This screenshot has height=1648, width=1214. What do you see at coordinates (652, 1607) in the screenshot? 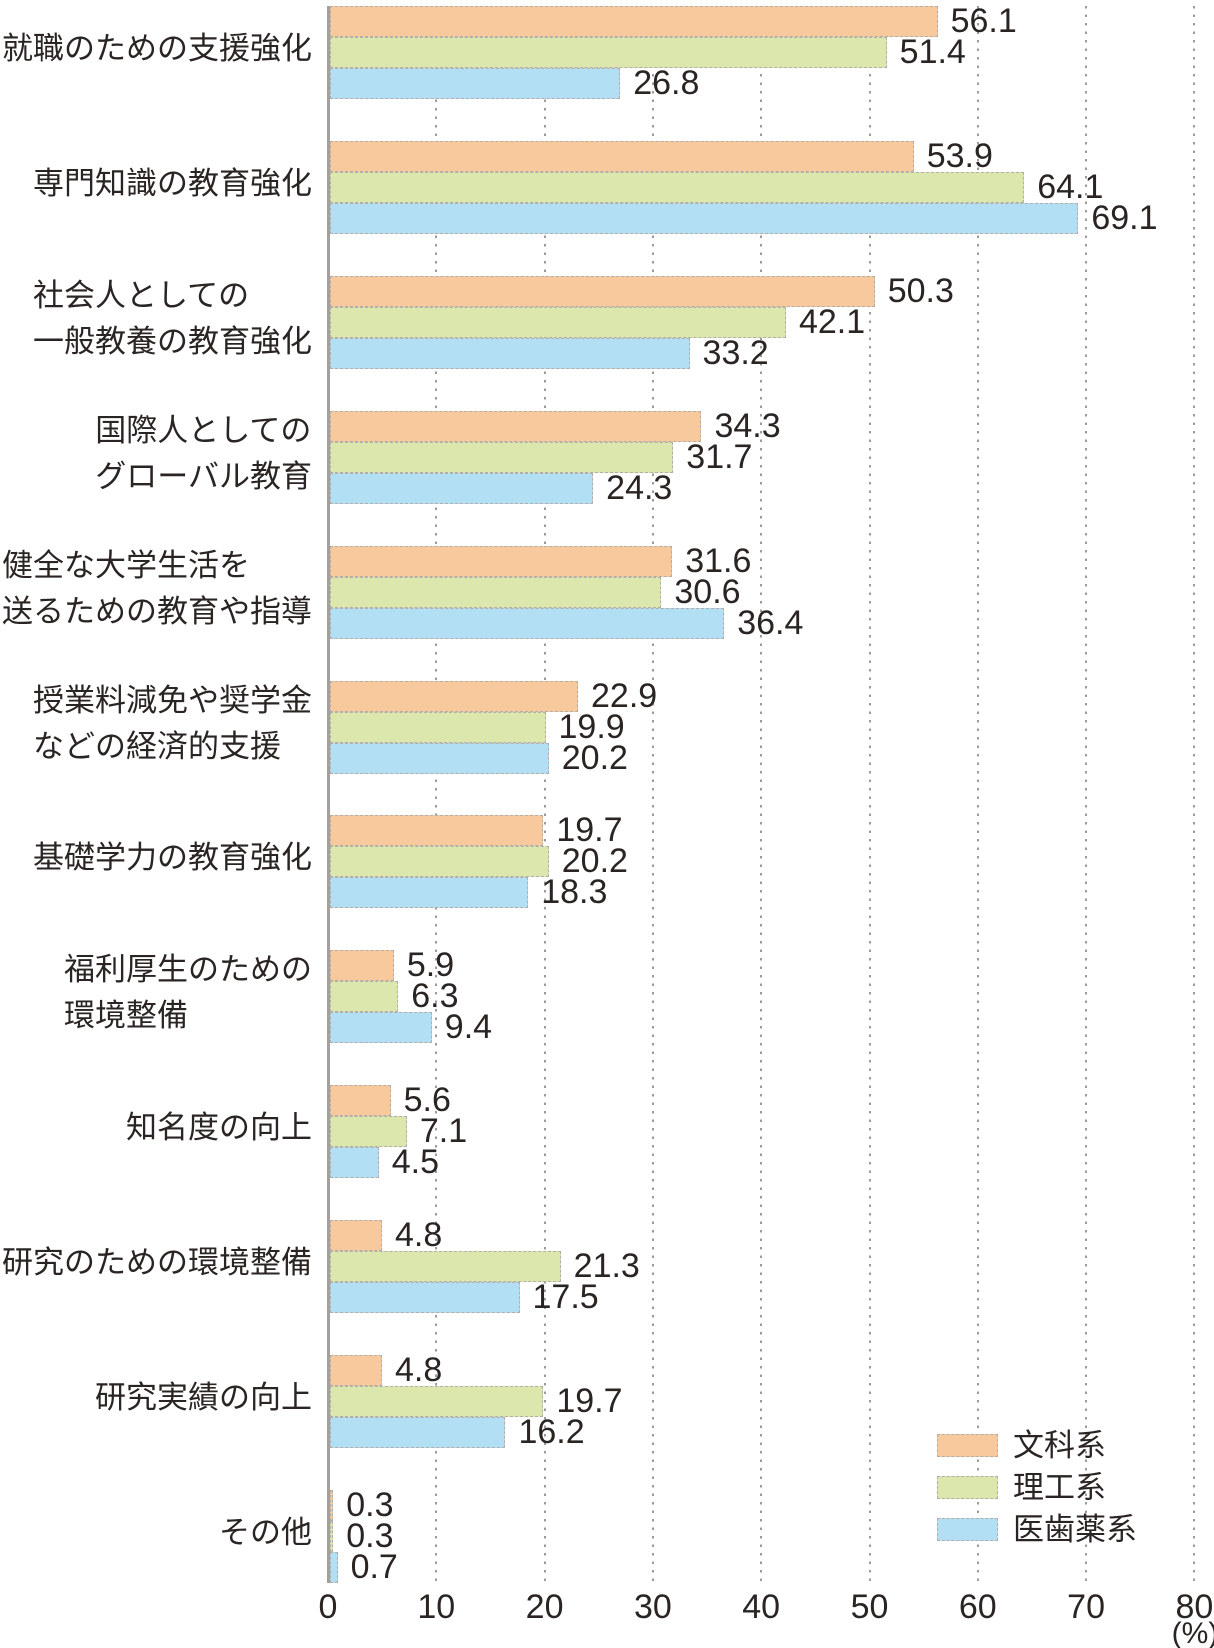
I see `x-tick-label-30: 30` at bounding box center [652, 1607].